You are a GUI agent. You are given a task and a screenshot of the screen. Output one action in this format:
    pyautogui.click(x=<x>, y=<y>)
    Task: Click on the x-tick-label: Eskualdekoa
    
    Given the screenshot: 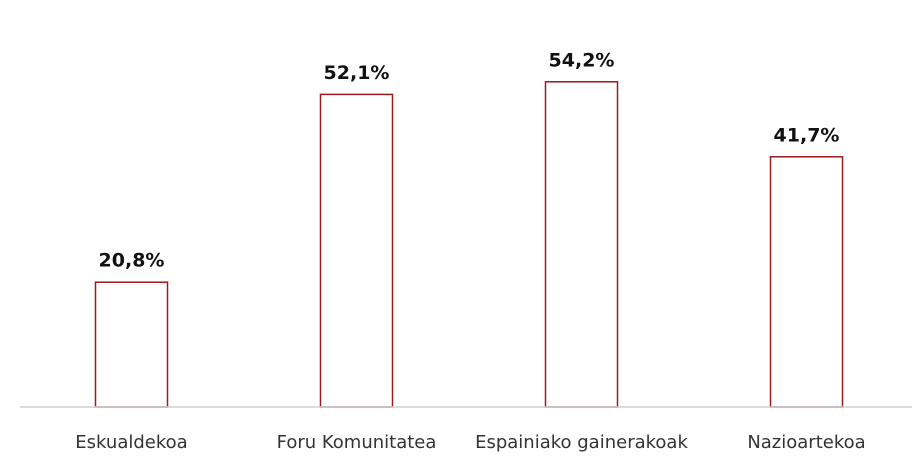 What is the action you would take?
    pyautogui.click(x=131, y=442)
    